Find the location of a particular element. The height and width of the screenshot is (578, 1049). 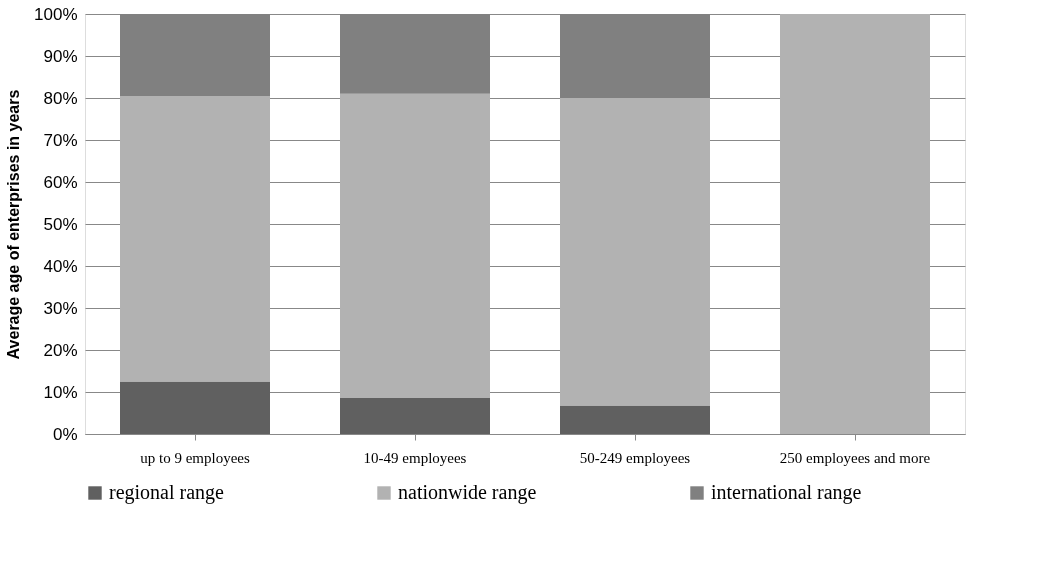

y-tick-label: 40% is located at coordinates (60, 266).